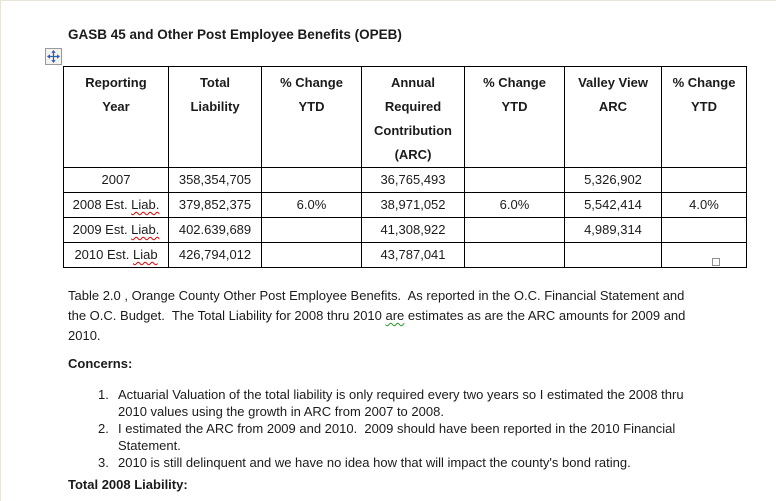 This screenshot has height=501, width=776. What do you see at coordinates (116, 180) in the screenshot?
I see `table-cell: 2007` at bounding box center [116, 180].